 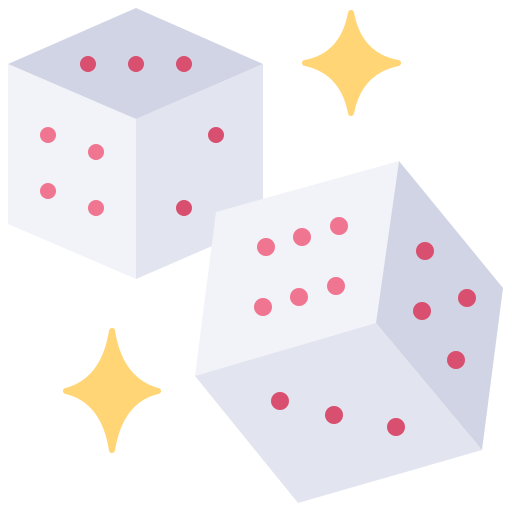 What do you see at coordinates (439, 305) in the screenshot?
I see `die-right-face` at bounding box center [439, 305].